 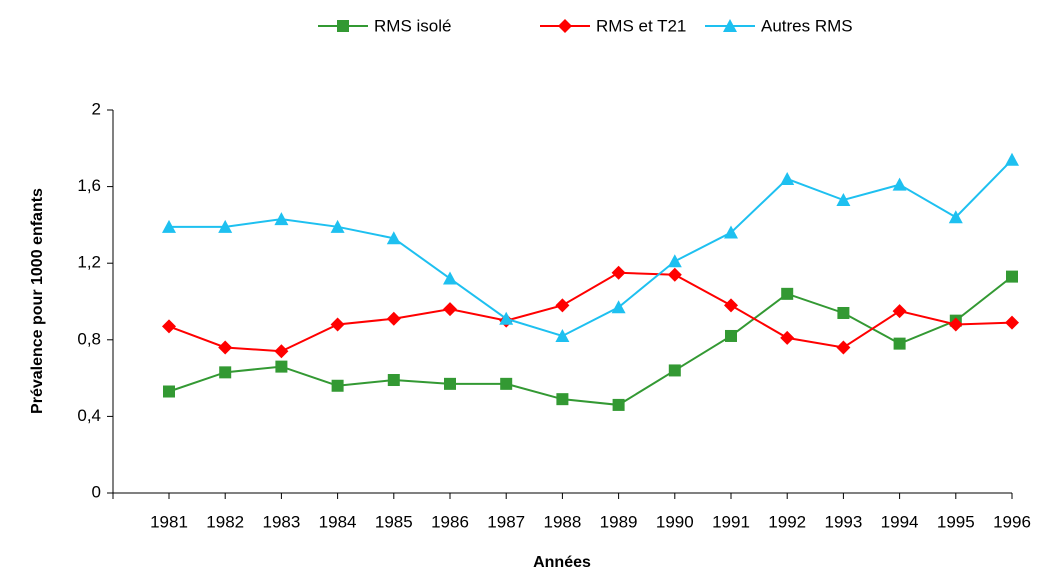 I want to click on x-tick-label: 1995, so click(x=956, y=521).